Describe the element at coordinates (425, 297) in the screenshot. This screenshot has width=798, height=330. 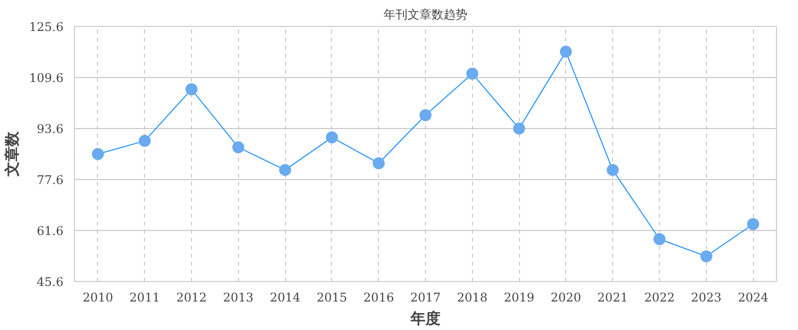
I see `x-tick-label: 2017` at that location.